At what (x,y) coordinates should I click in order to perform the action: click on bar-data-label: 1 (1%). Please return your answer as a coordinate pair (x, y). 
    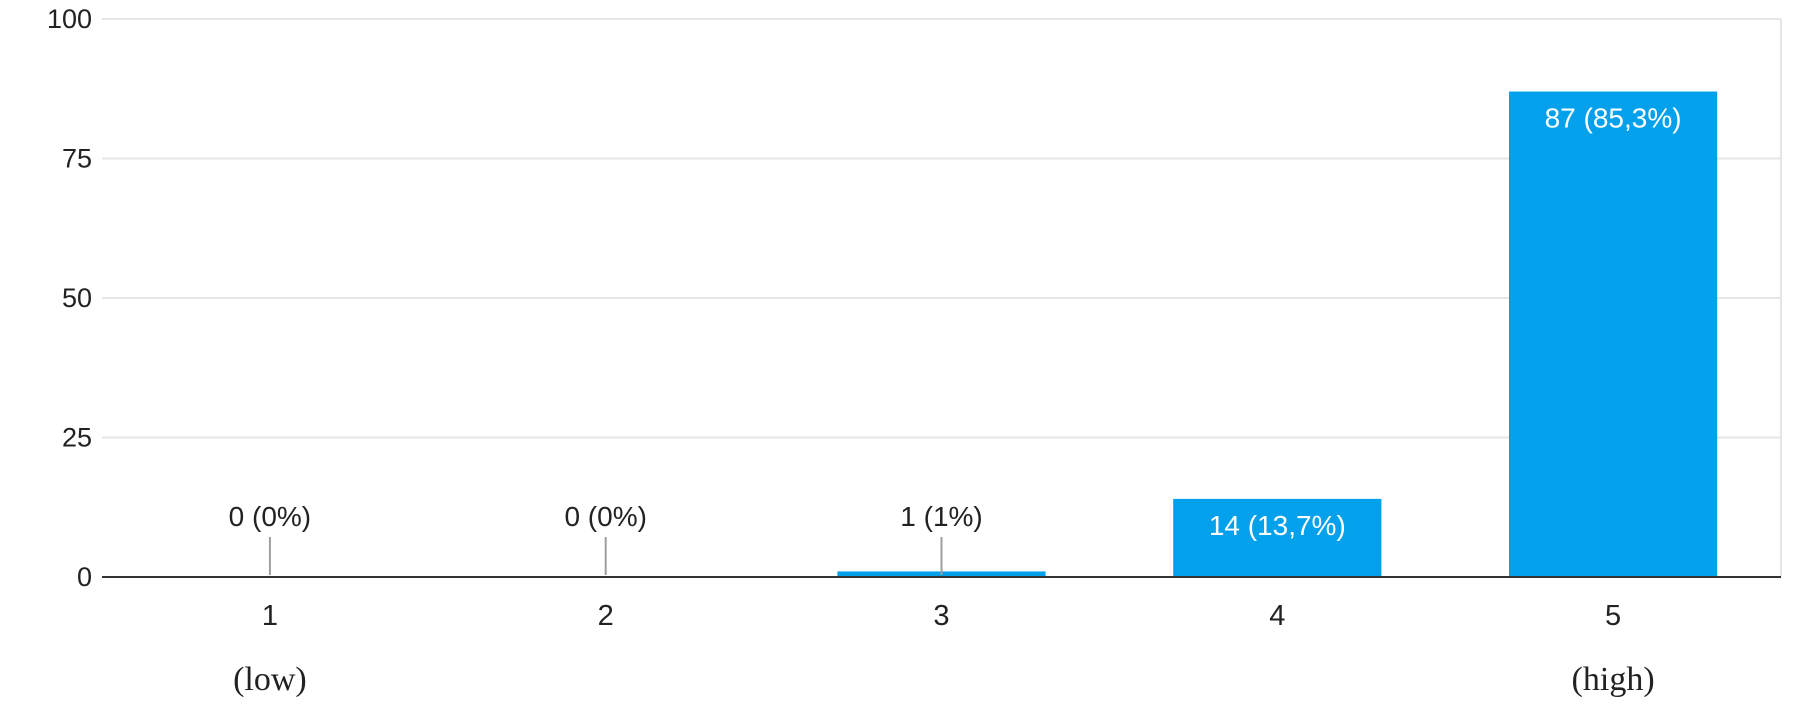
    Looking at the image, I should click on (941, 516).